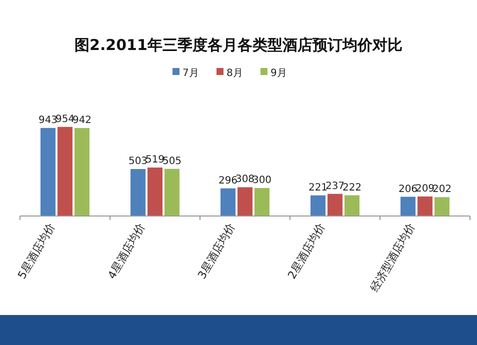 This screenshot has width=477, height=345. Describe the element at coordinates (262, 180) in the screenshot. I see `data-label: 300` at that location.